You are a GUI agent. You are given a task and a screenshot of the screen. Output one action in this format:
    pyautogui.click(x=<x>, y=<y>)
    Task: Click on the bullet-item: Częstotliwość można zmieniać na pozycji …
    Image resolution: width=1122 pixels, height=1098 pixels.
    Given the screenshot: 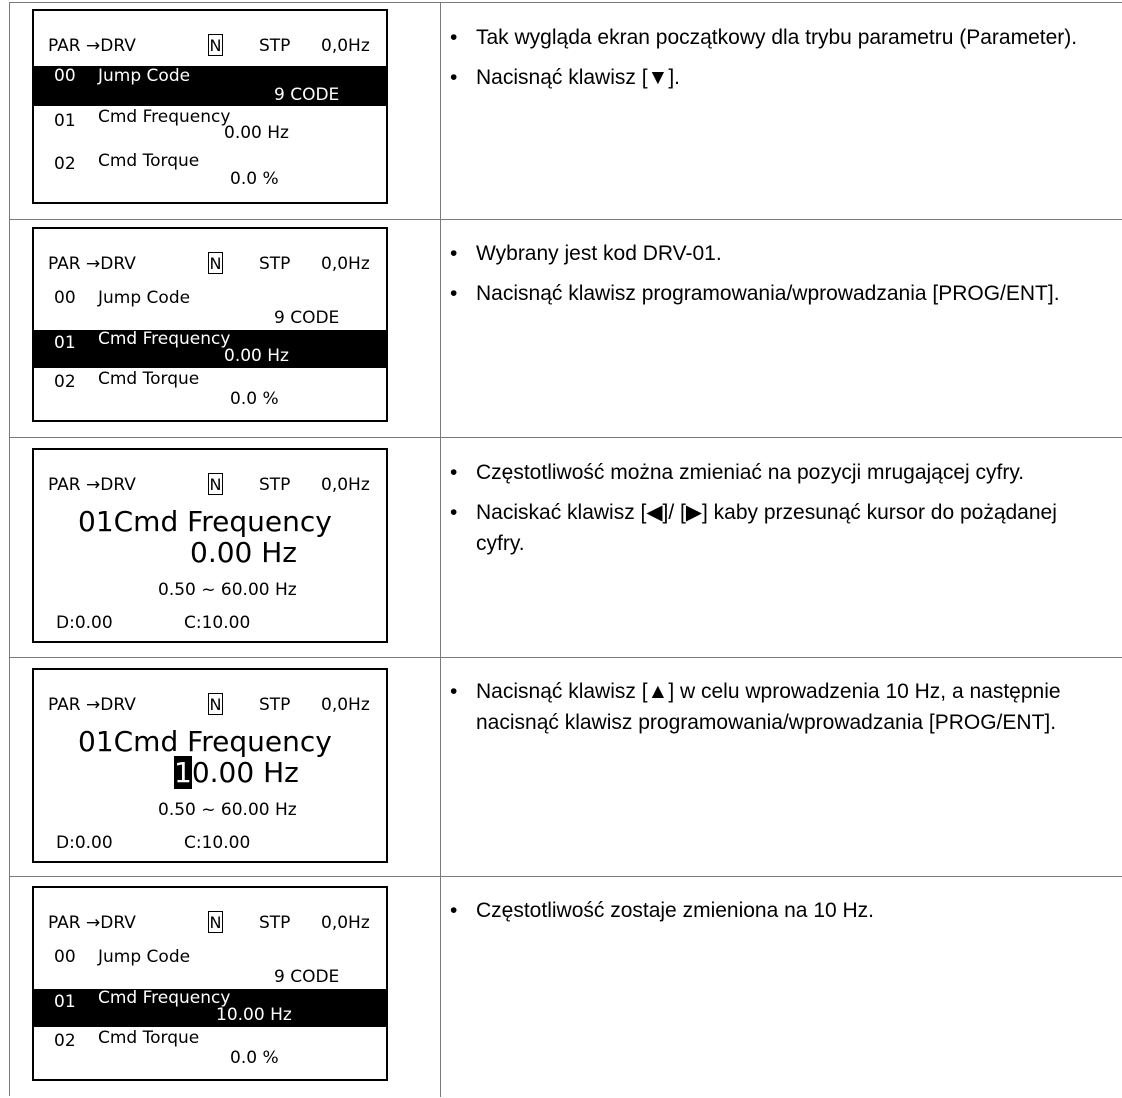 What is the action you would take?
    pyautogui.click(x=771, y=472)
    